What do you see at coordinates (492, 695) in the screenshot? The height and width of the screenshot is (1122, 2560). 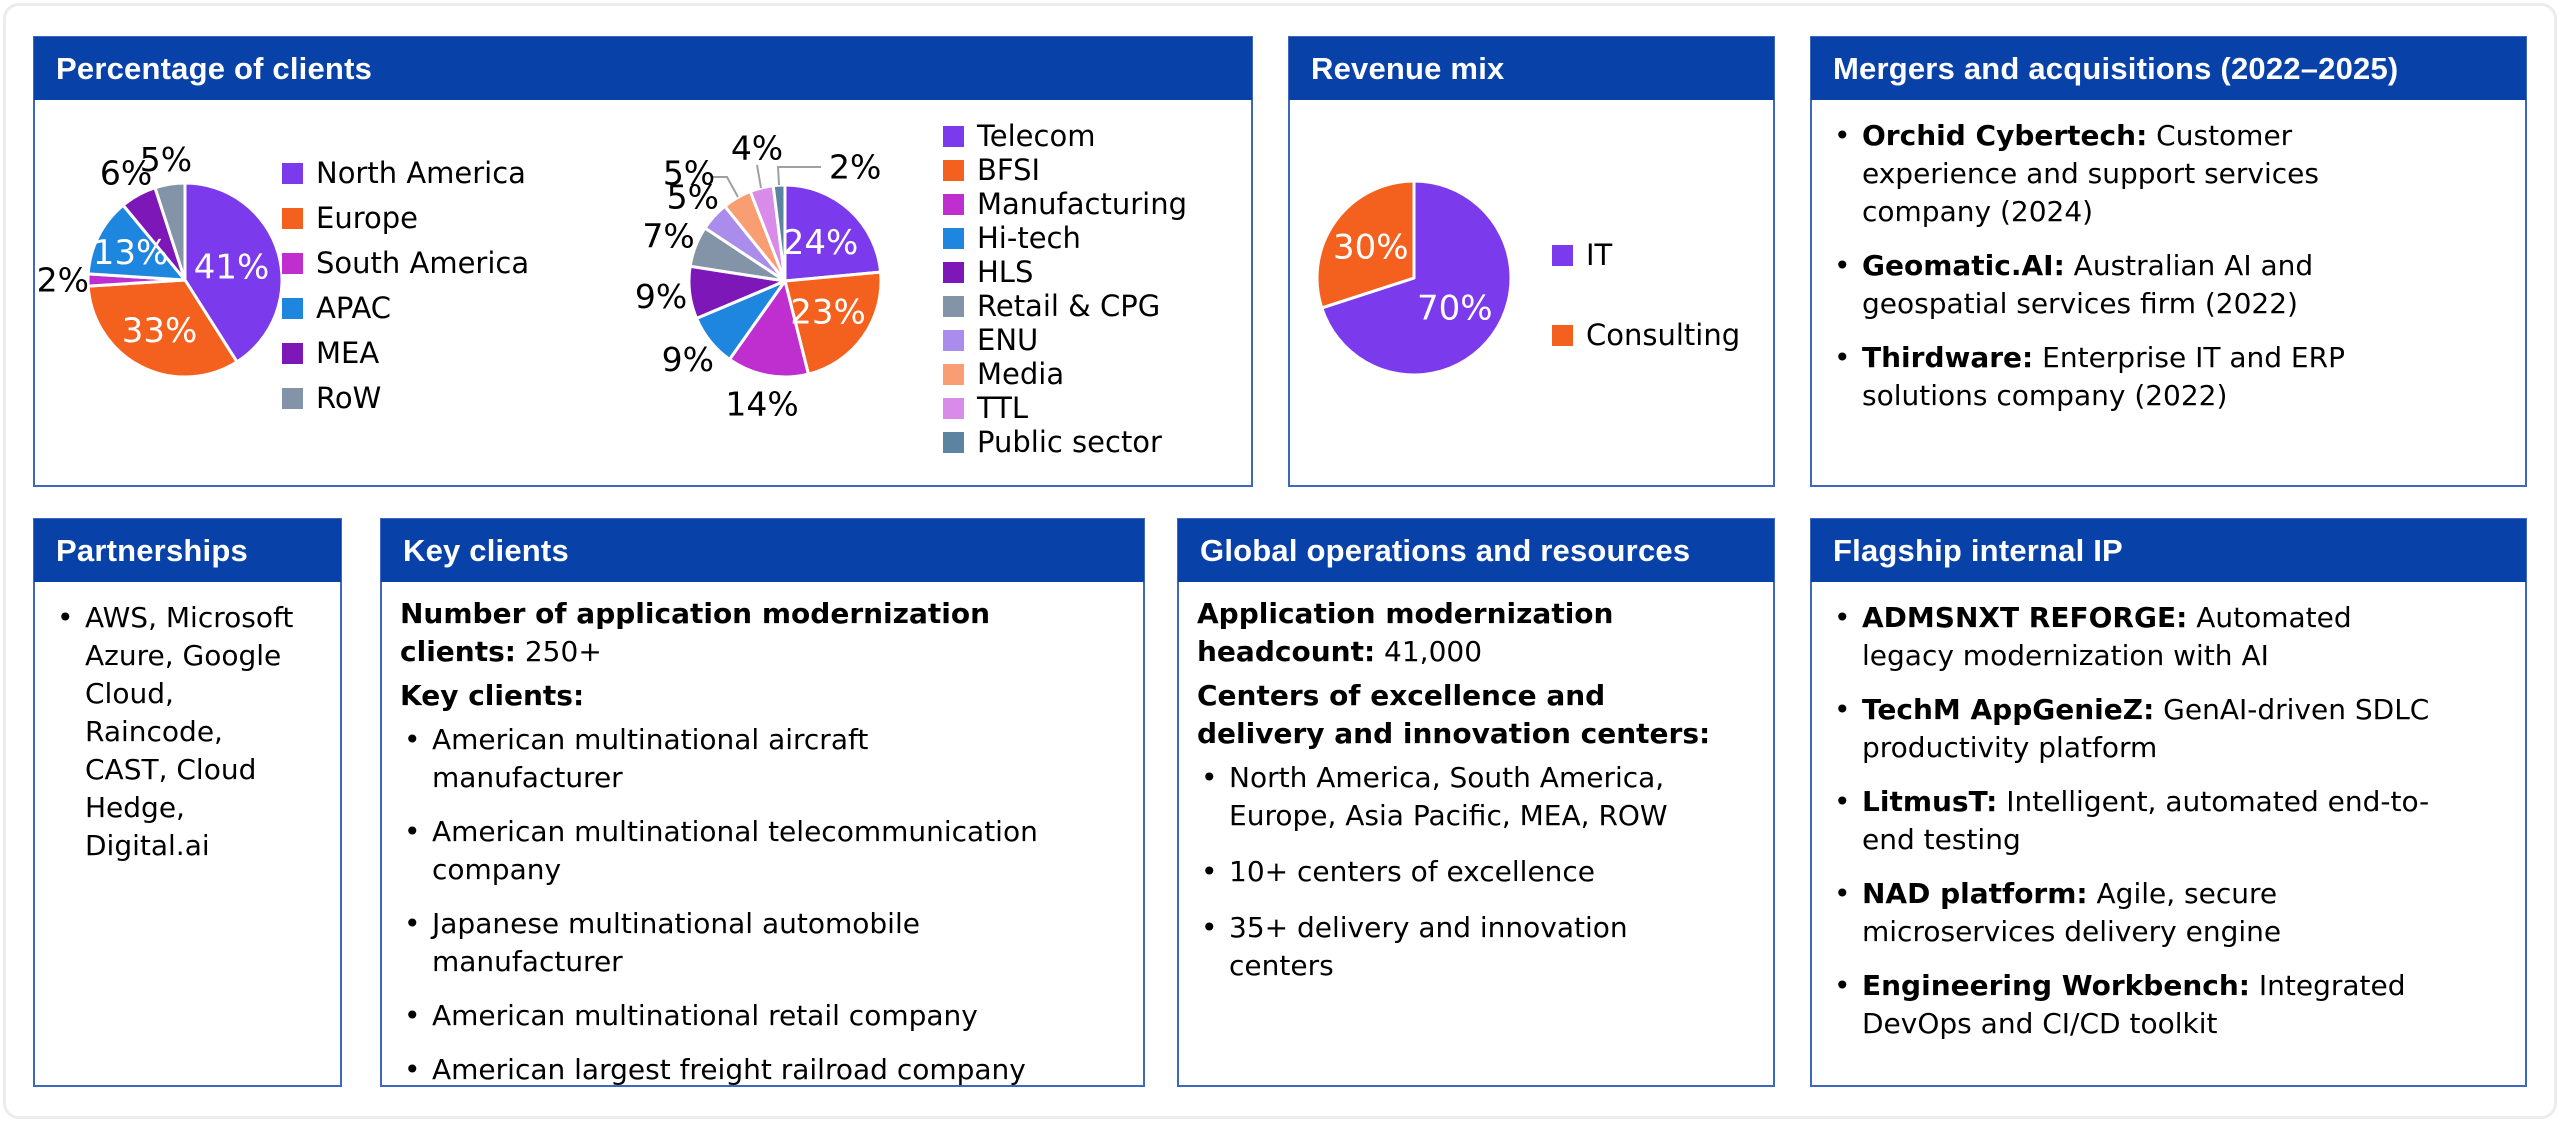 I see `lead-text: Key clients:` at bounding box center [492, 695].